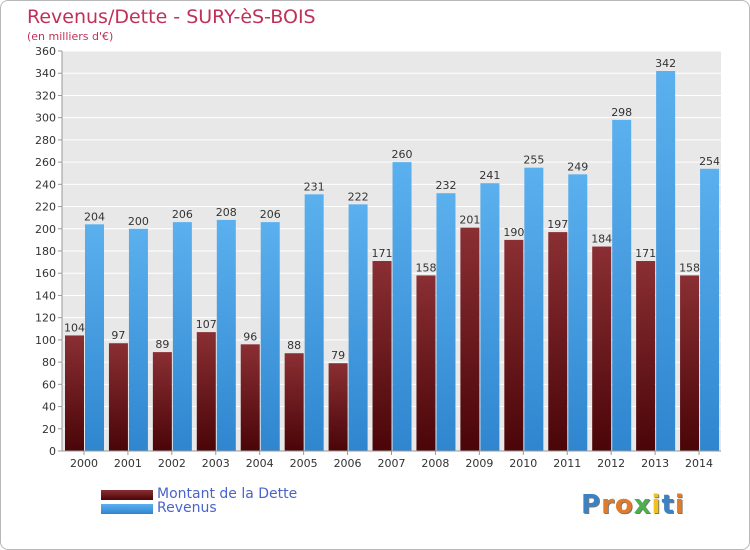 The image size is (750, 550). I want to click on y-tick-label: 20, so click(49, 429).